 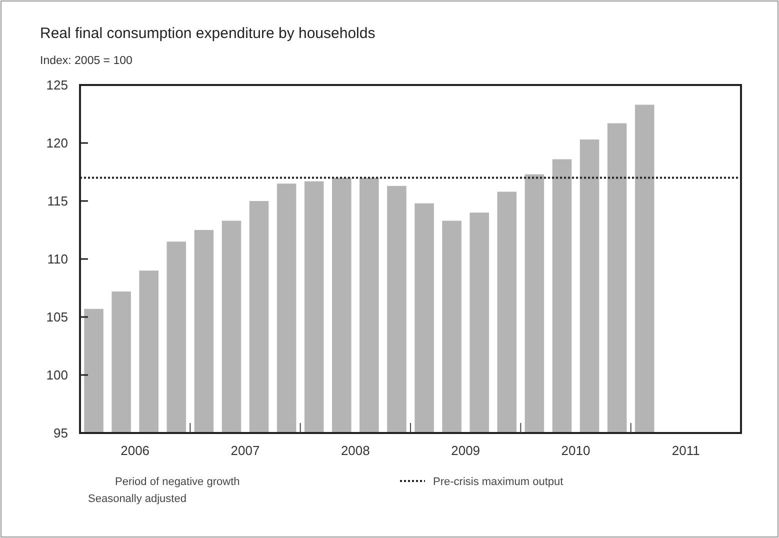 What do you see at coordinates (355, 450) in the screenshot?
I see `x-tick-label: 2008` at bounding box center [355, 450].